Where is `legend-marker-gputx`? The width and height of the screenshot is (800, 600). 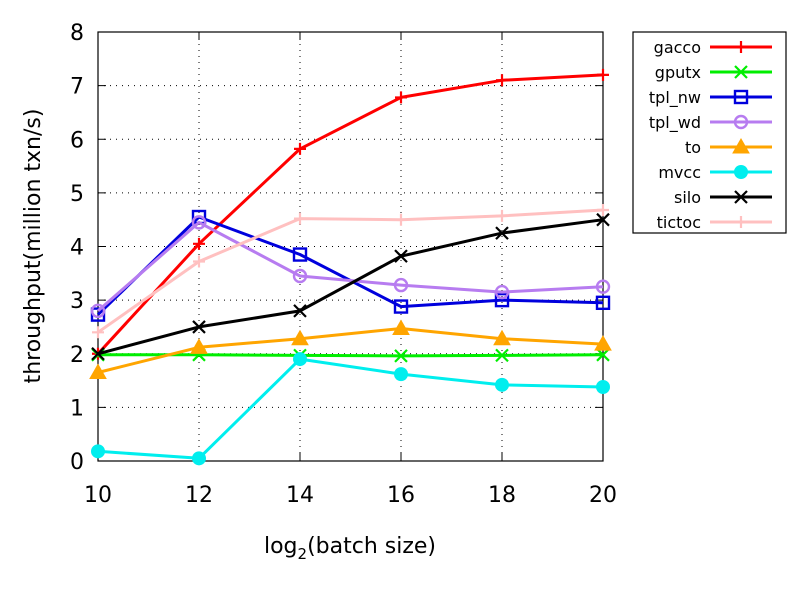 legend-marker-gputx is located at coordinates (741, 72).